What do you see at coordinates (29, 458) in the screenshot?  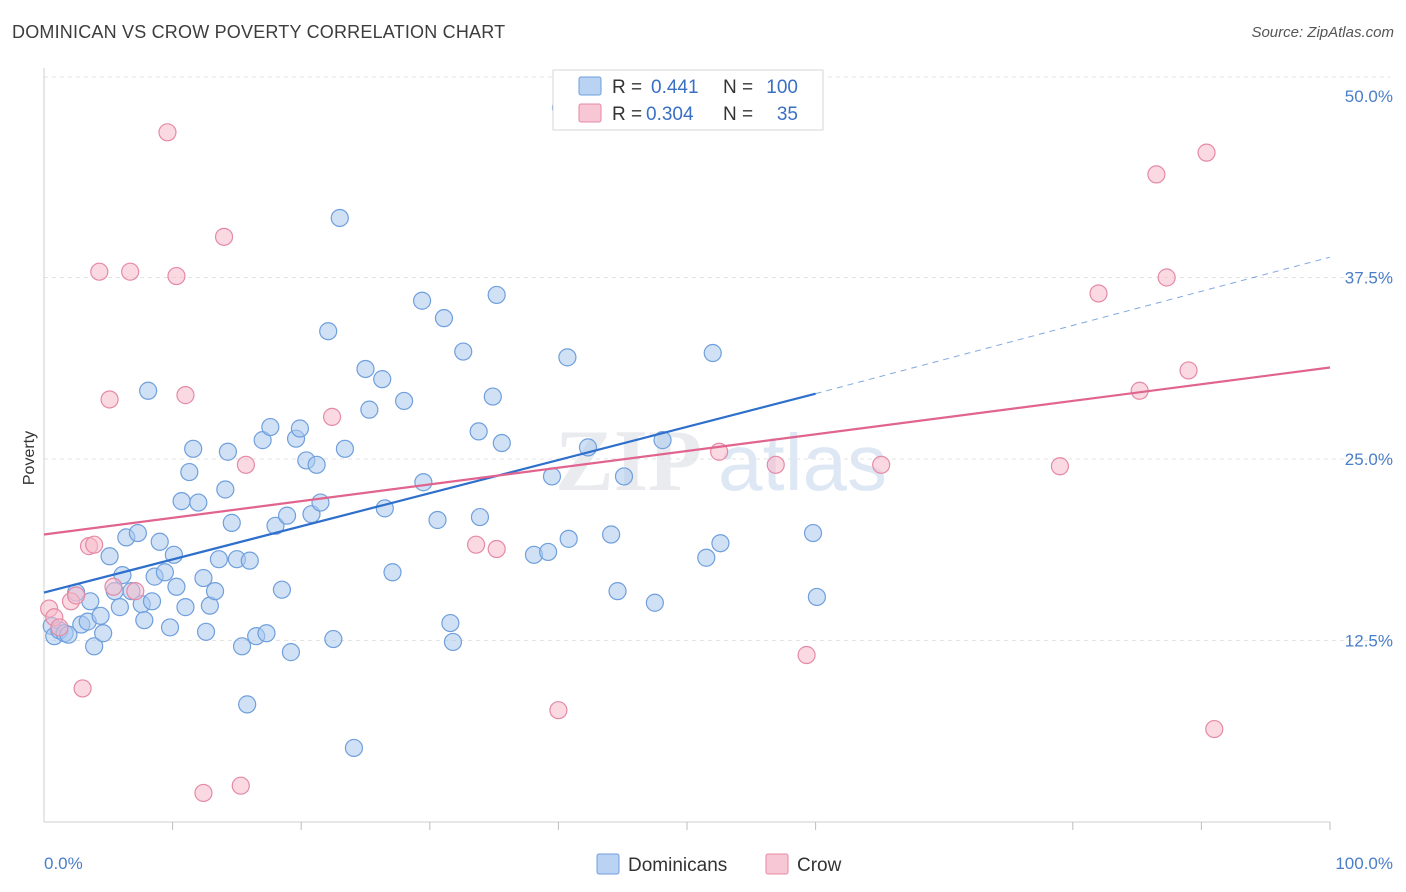 I see `y-axis-label: Poverty` at bounding box center [29, 458].